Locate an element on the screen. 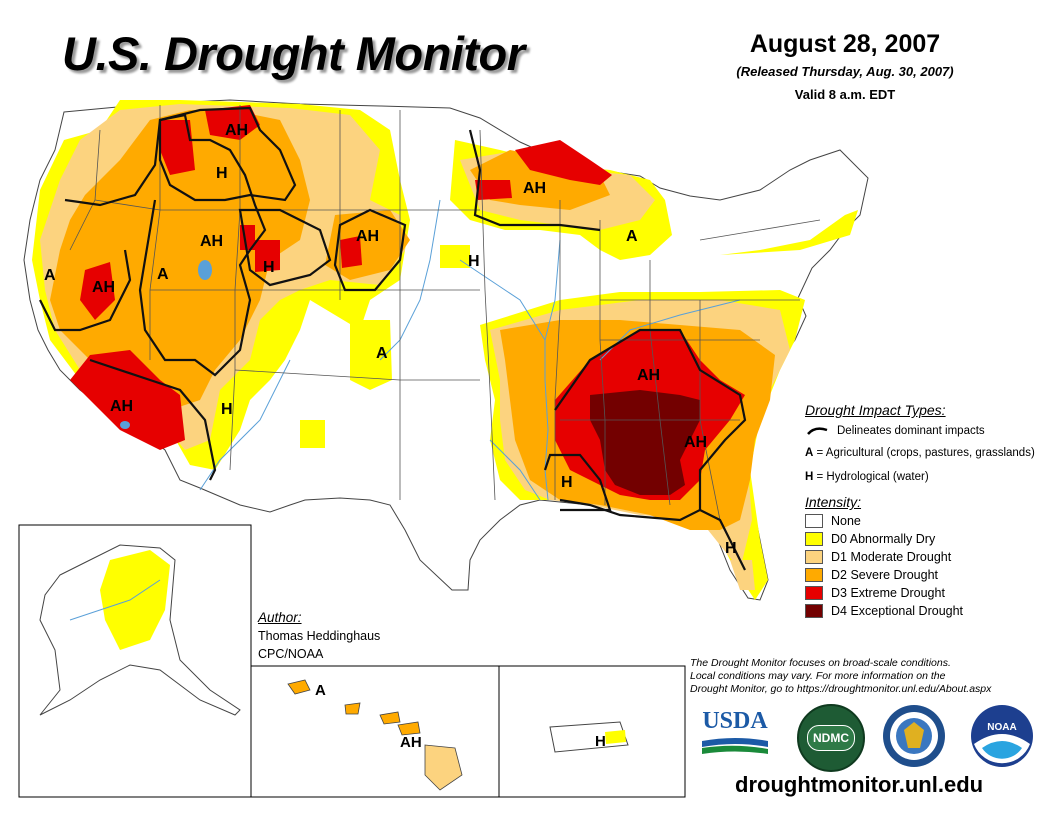  noaa-text: NOAA is located at coordinates (1001, 727).